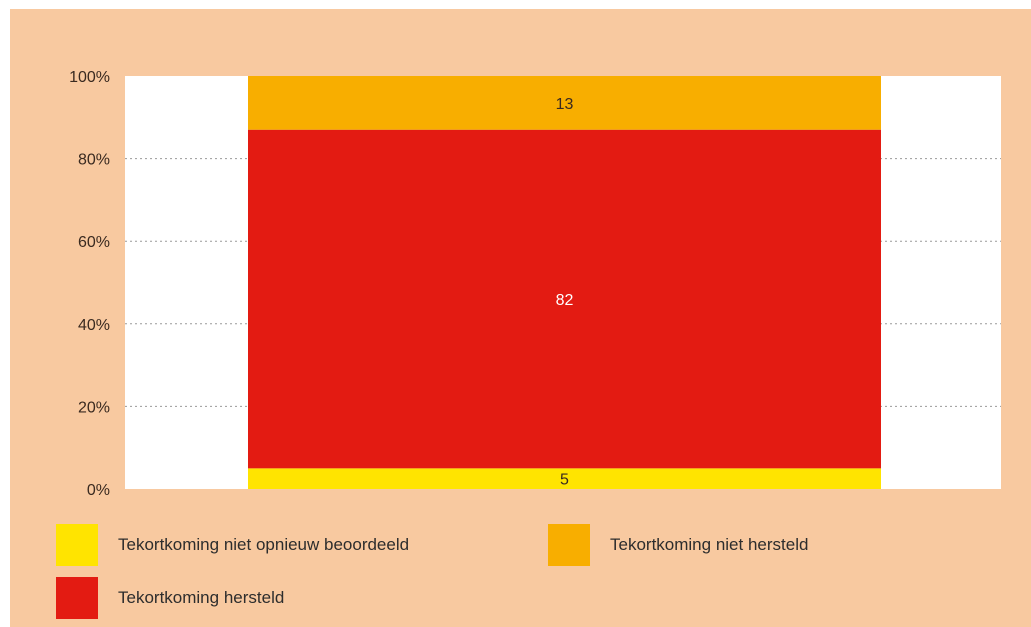 The height and width of the screenshot is (627, 1031). I want to click on data-label: 82, so click(565, 300).